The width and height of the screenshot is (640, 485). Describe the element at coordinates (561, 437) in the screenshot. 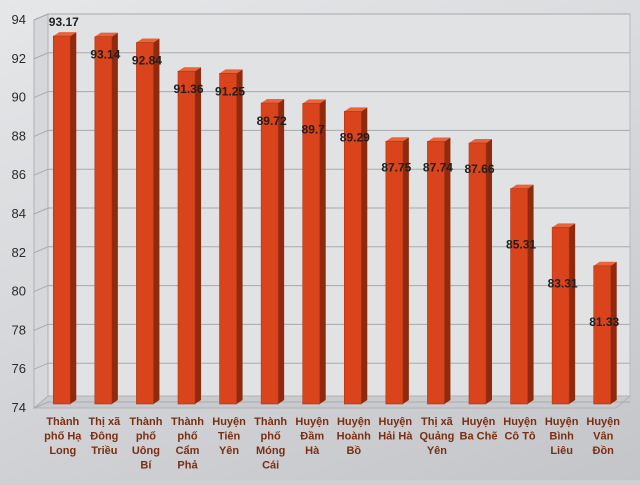

I see `x-tick-label: Bình` at that location.